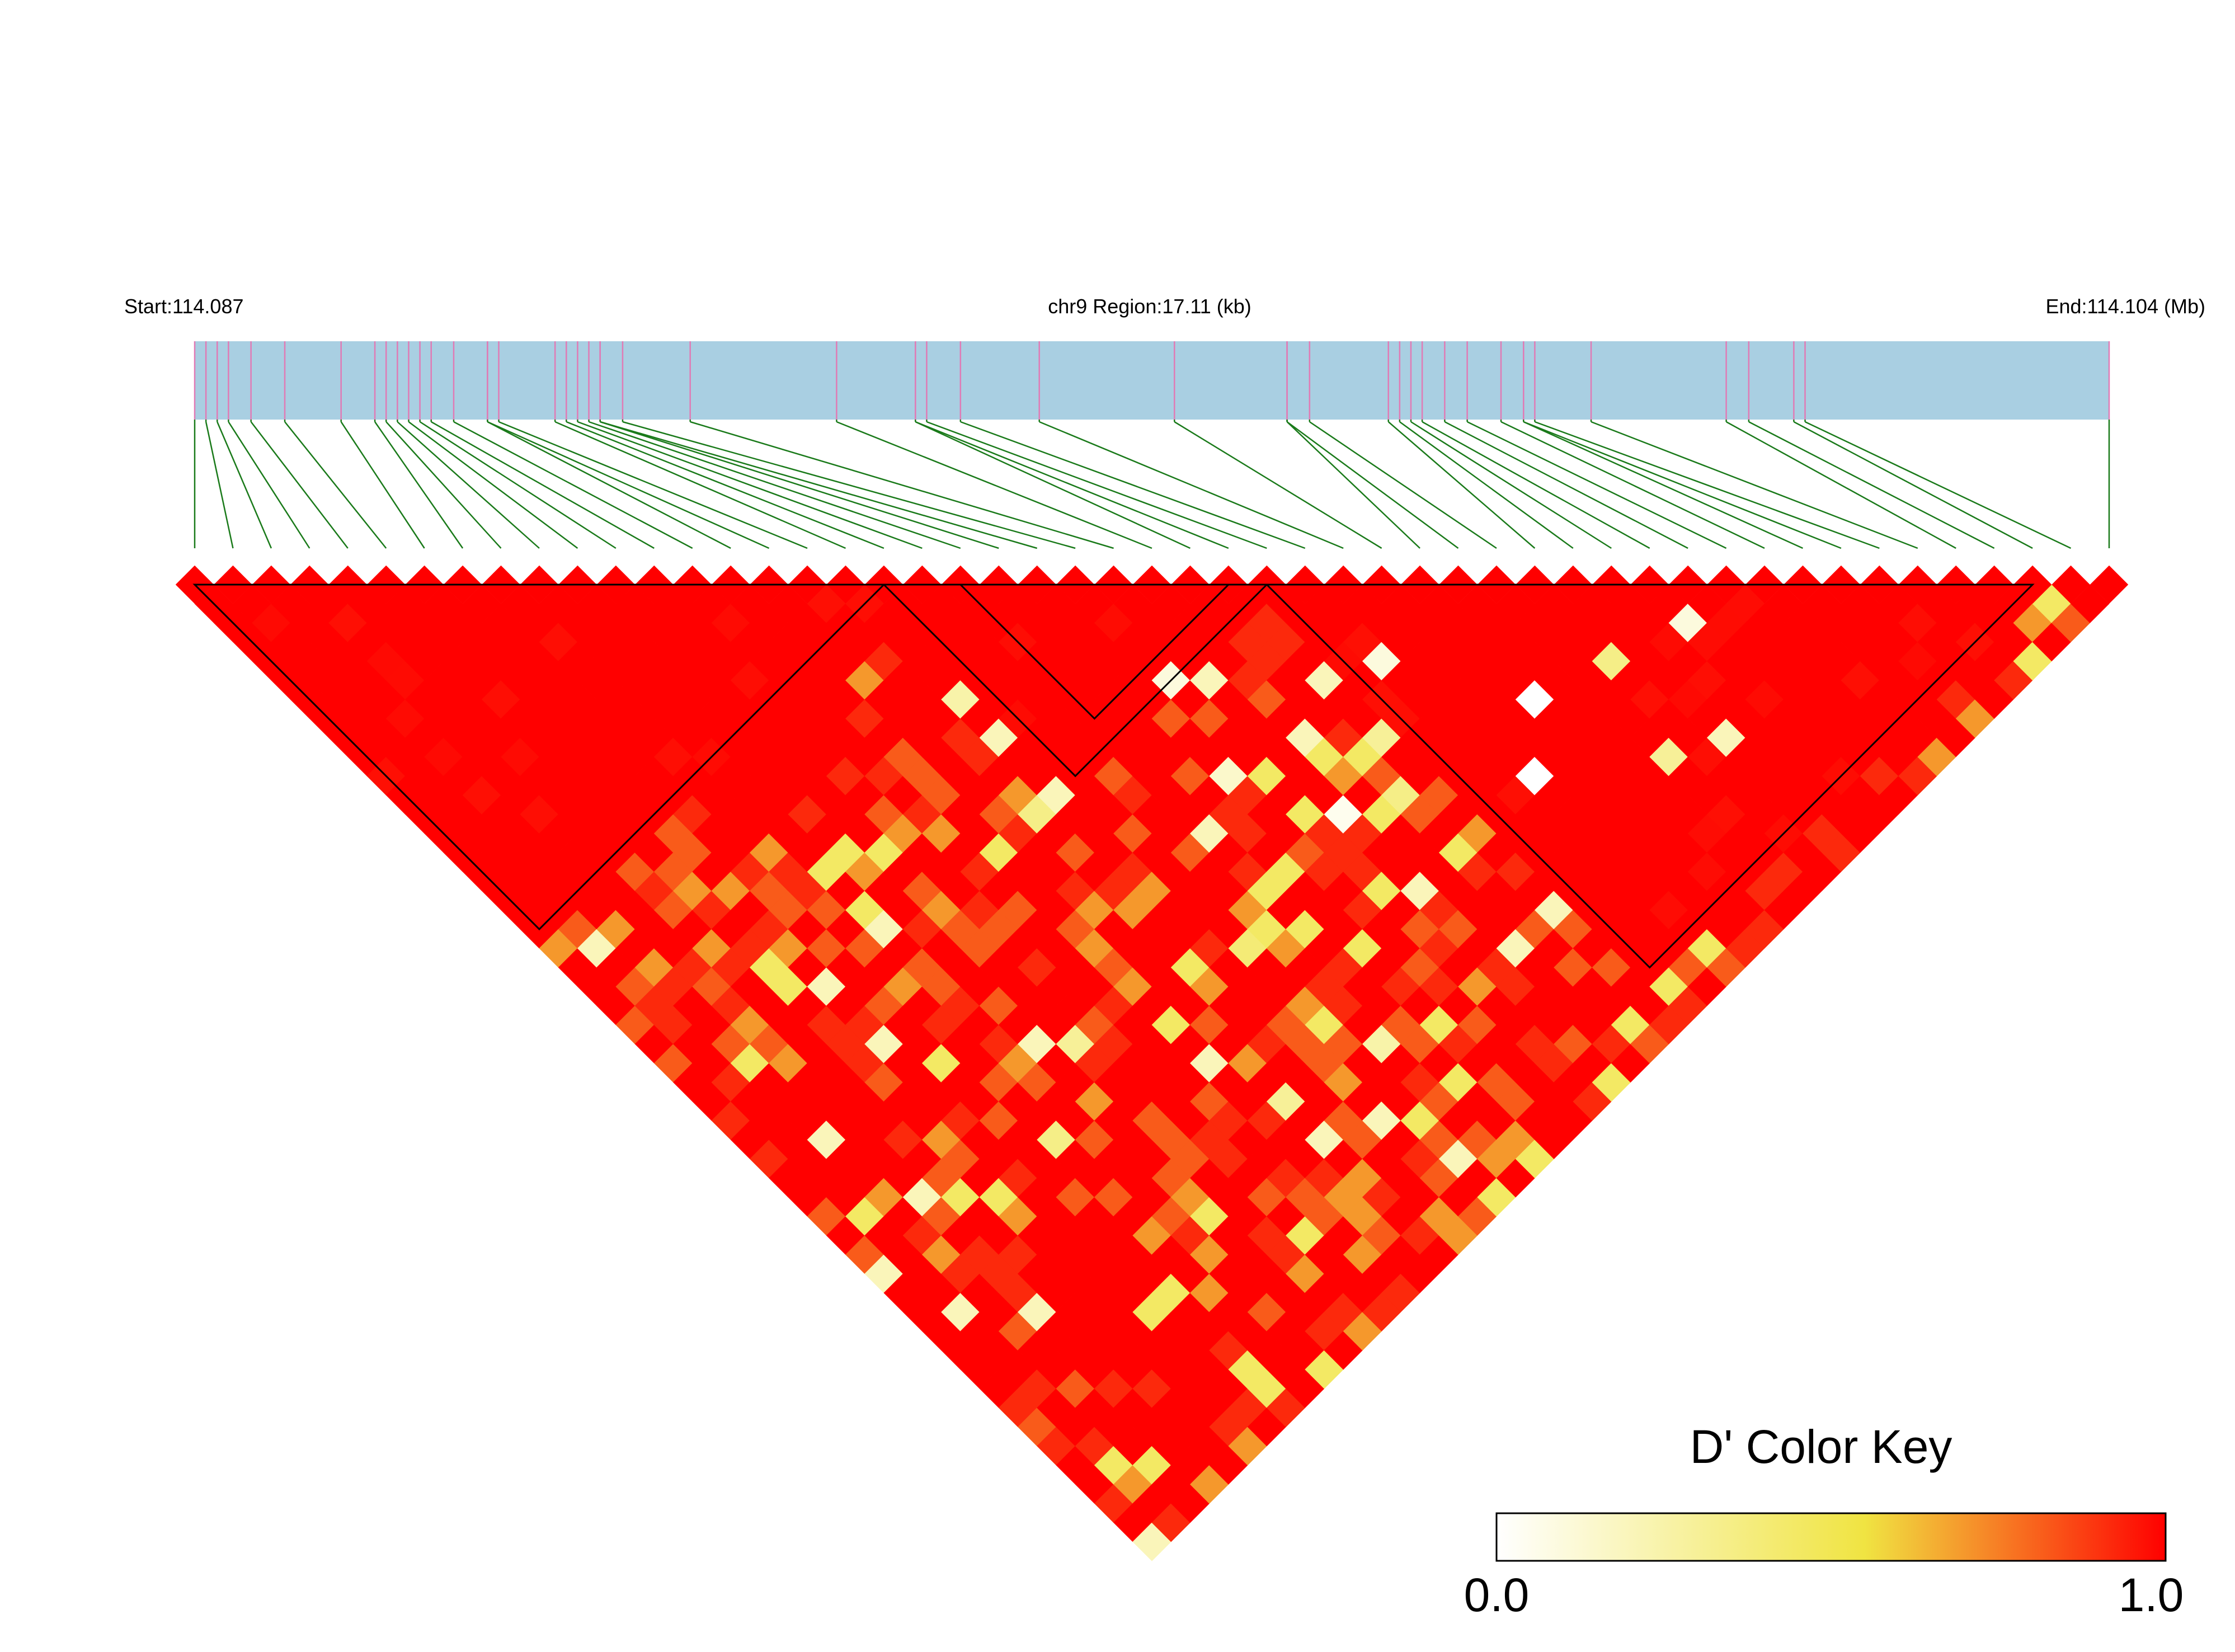  I want to click on region-length-label: chr9 Region:17.11 (kb), so click(1149, 306).